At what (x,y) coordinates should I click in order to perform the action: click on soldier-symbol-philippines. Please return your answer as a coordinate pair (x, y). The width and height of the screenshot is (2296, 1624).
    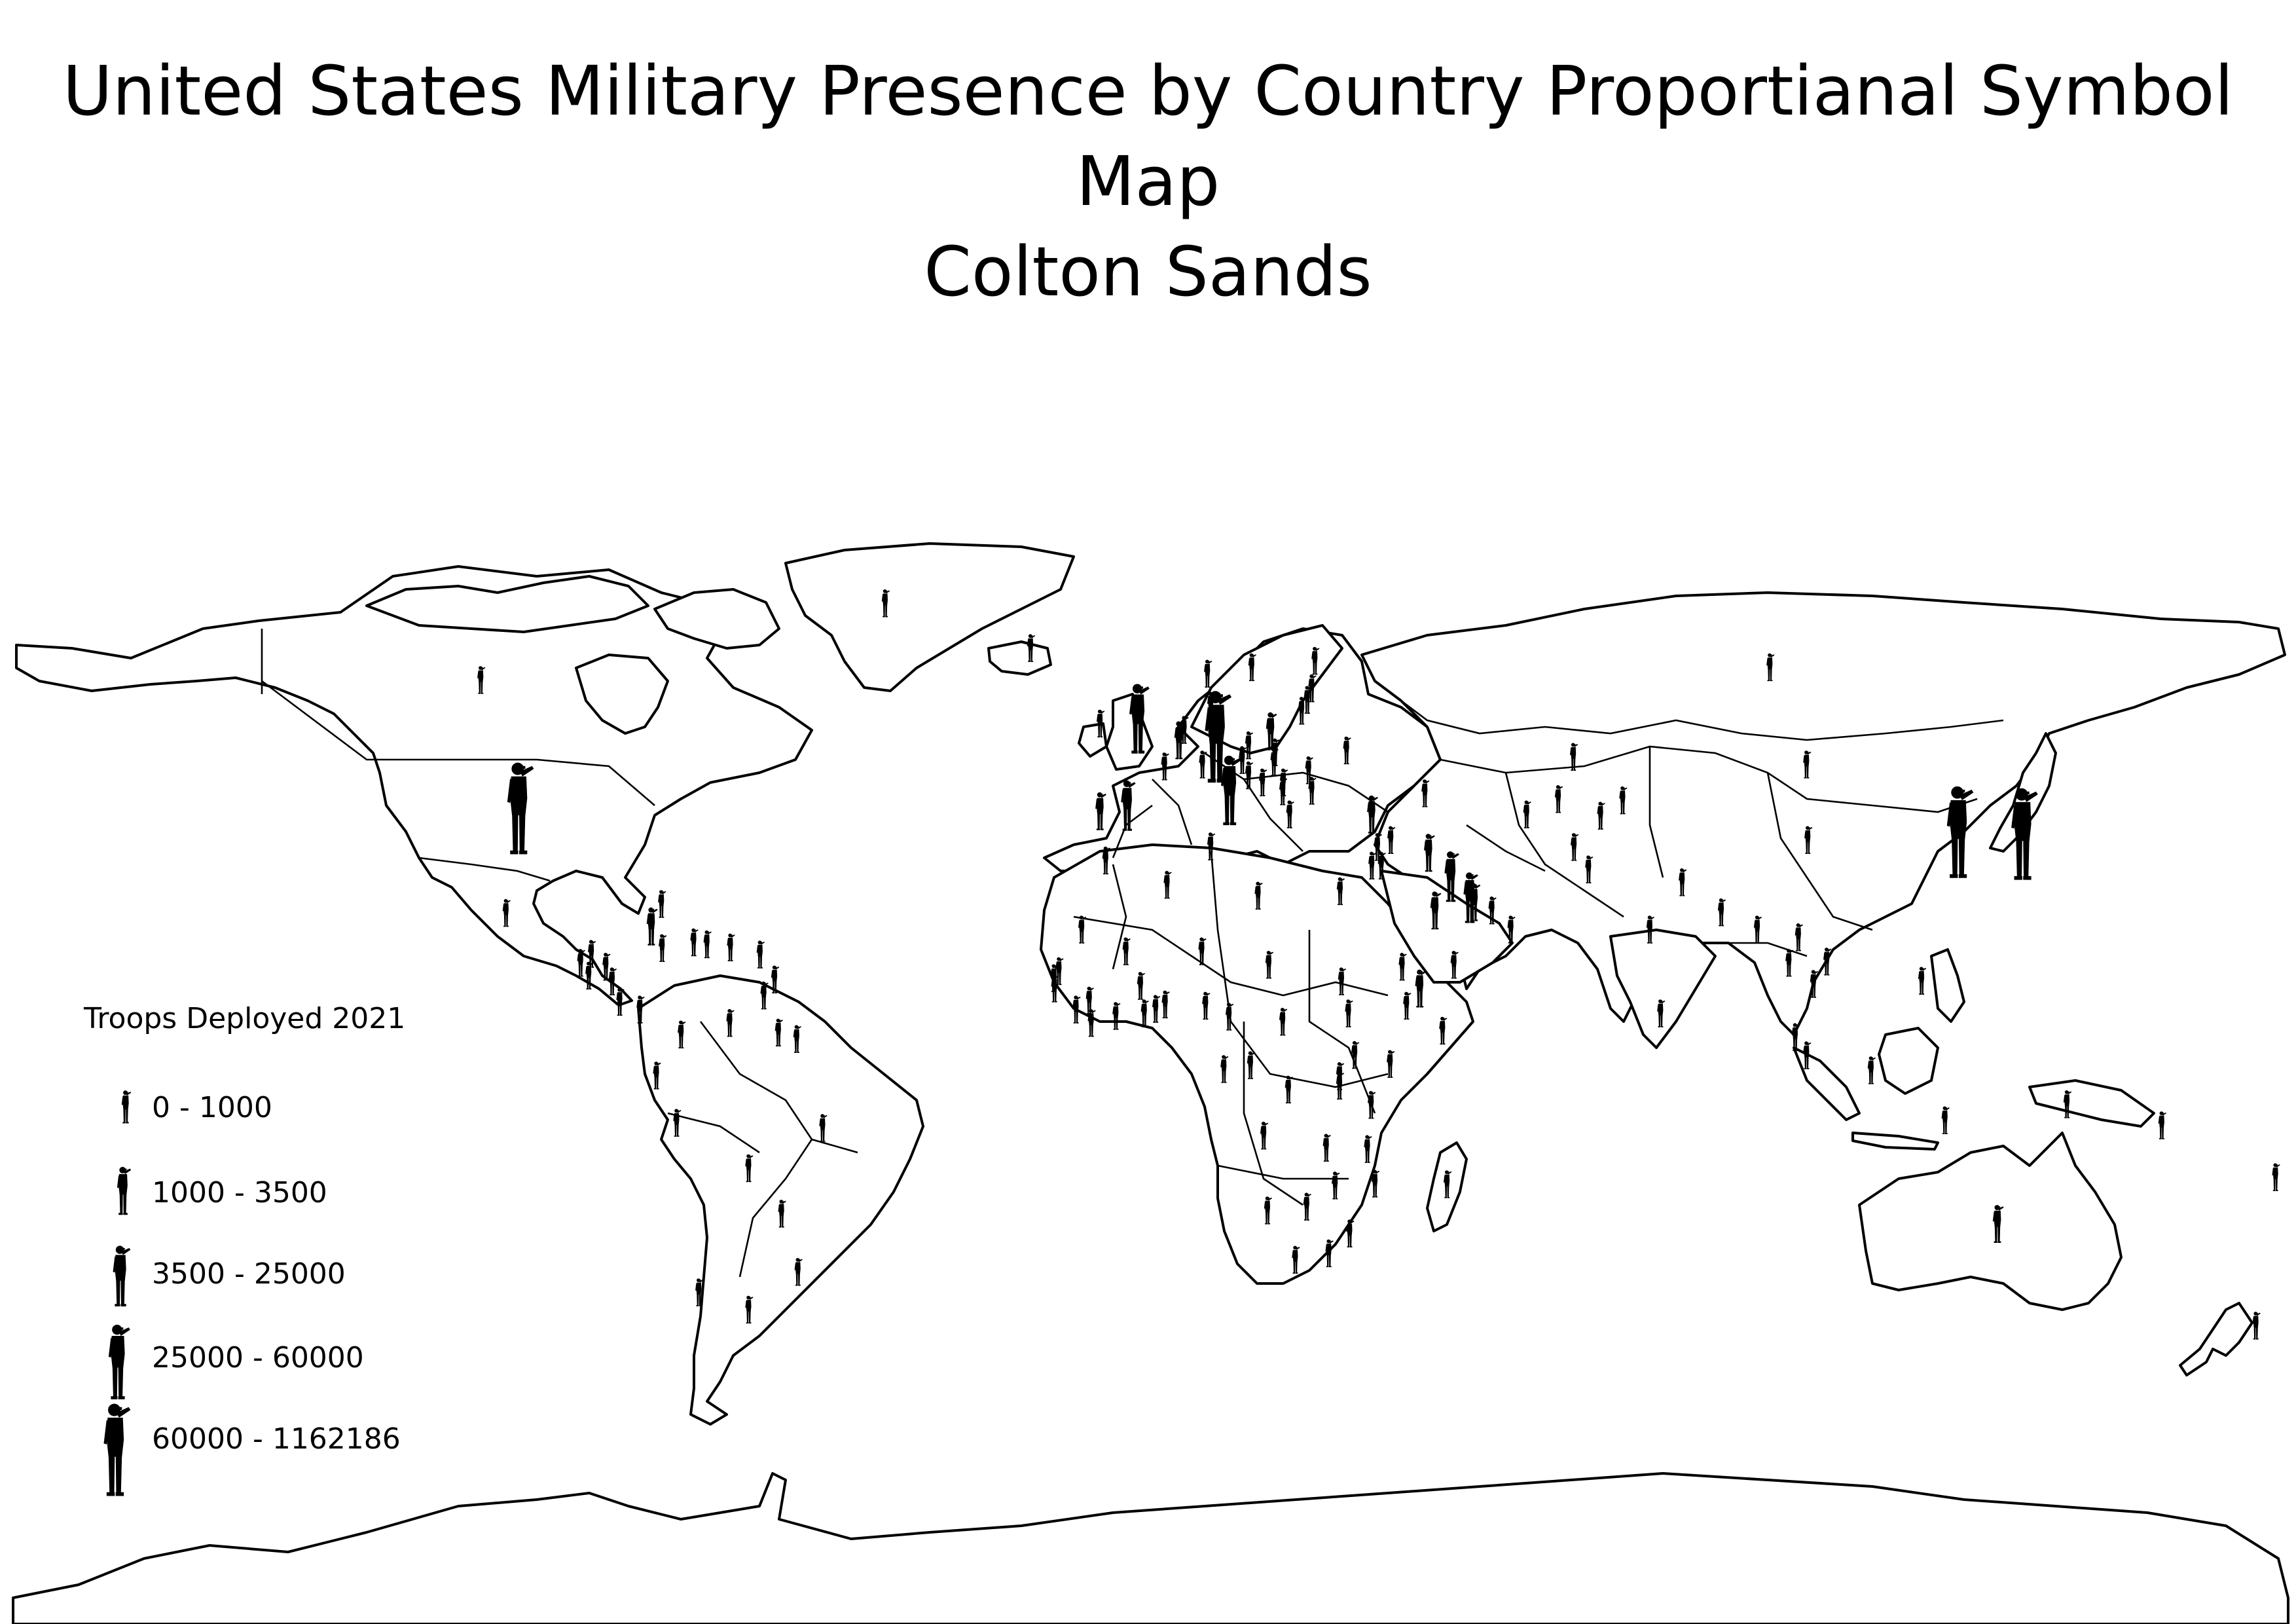
    Looking at the image, I should click on (1922, 981).